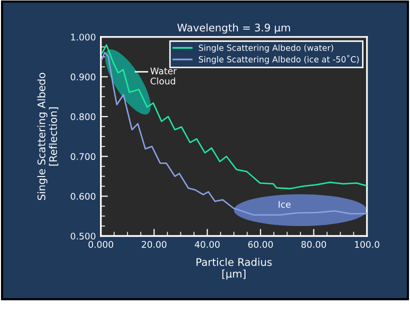 The image size is (410, 320). What do you see at coordinates (367, 244) in the screenshot?
I see `x-tick-label: 100.0` at bounding box center [367, 244].